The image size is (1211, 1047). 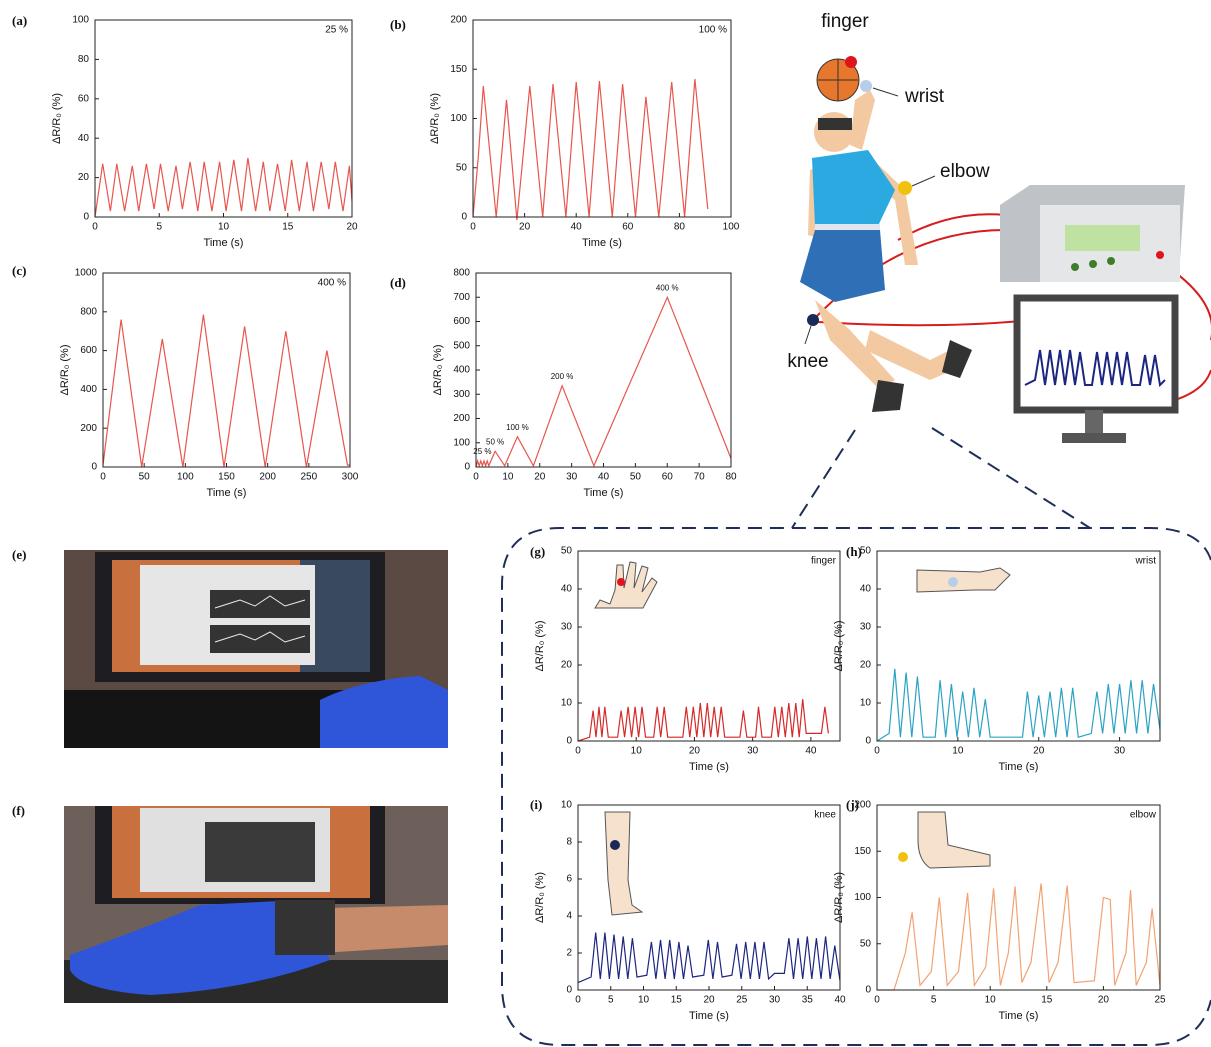 What do you see at coordinates (569, 879) in the screenshot?
I see `y-tick-label: 6` at bounding box center [569, 879].